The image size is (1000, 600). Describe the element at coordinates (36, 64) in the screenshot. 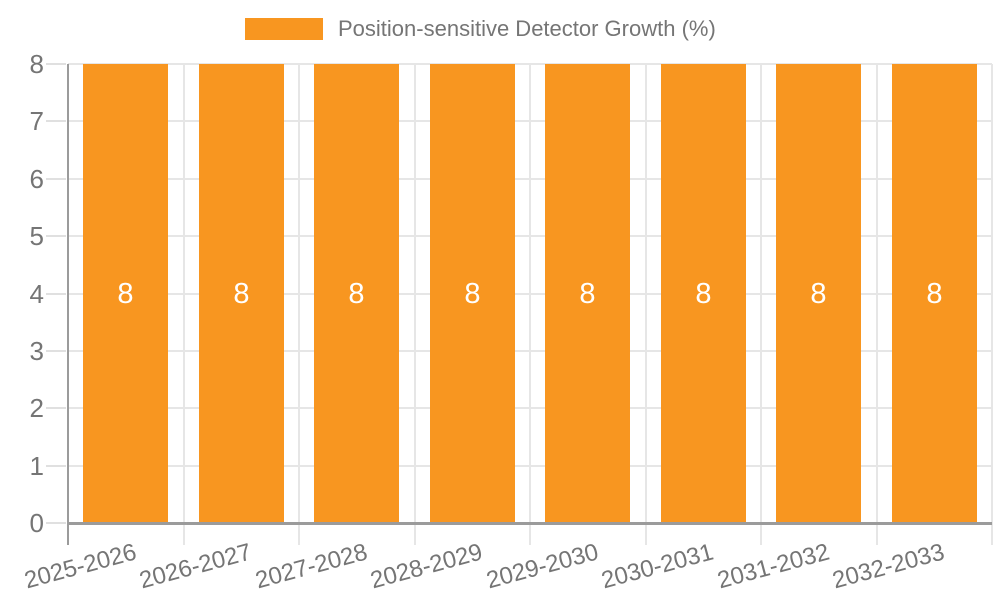

I see `y-axis-tick-label: 8` at that location.